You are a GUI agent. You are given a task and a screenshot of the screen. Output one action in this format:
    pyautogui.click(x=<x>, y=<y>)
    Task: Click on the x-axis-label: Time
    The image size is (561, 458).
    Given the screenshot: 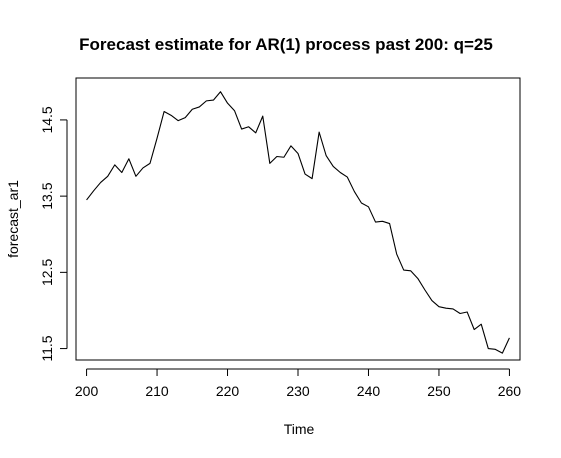 What is the action you would take?
    pyautogui.click(x=299, y=429)
    